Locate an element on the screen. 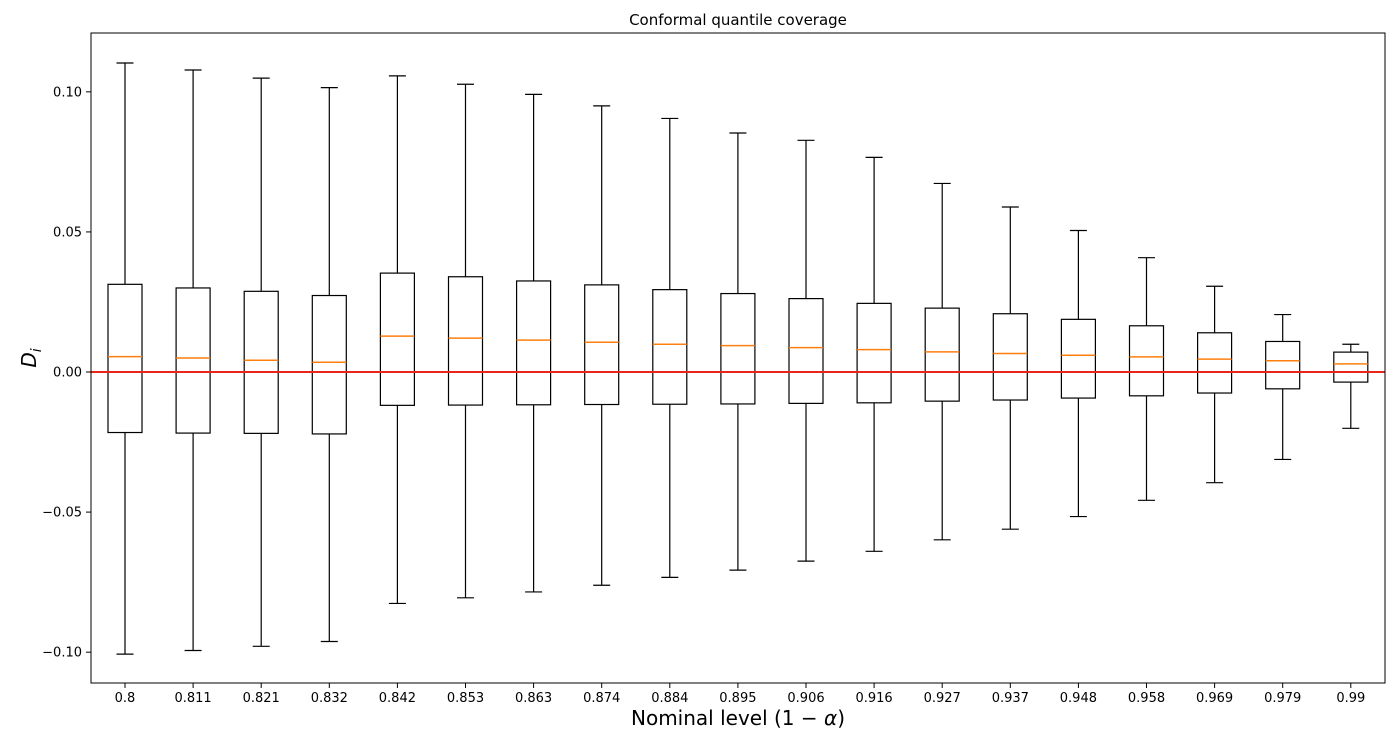 The width and height of the screenshot is (1400, 747). x-axis-label-text: Nominal level (1 − is located at coordinates (727, 718).